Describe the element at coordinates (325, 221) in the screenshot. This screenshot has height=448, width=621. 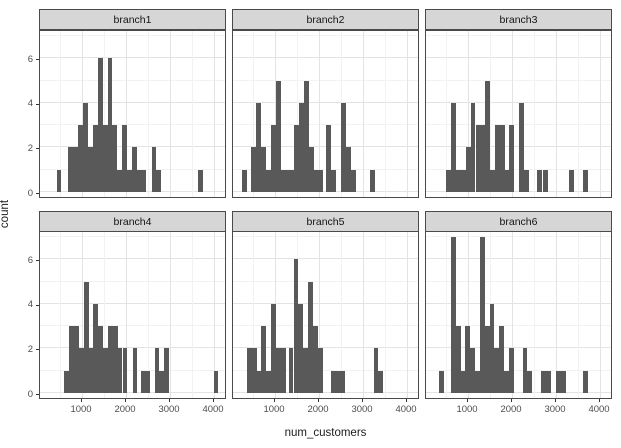
I see `facet-strip-branch5: branch5` at that location.